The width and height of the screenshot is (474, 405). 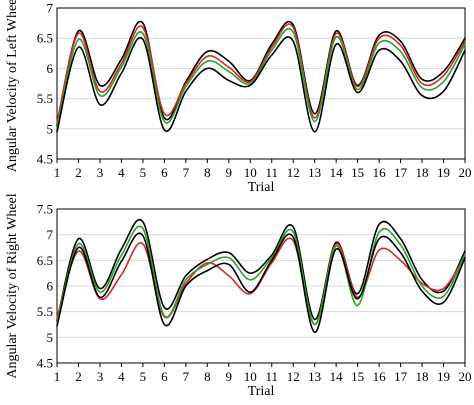 What do you see at coordinates (12, 86) in the screenshot?
I see `y-axis-label: Angular Velocity of Left Wheel` at bounding box center [12, 86].